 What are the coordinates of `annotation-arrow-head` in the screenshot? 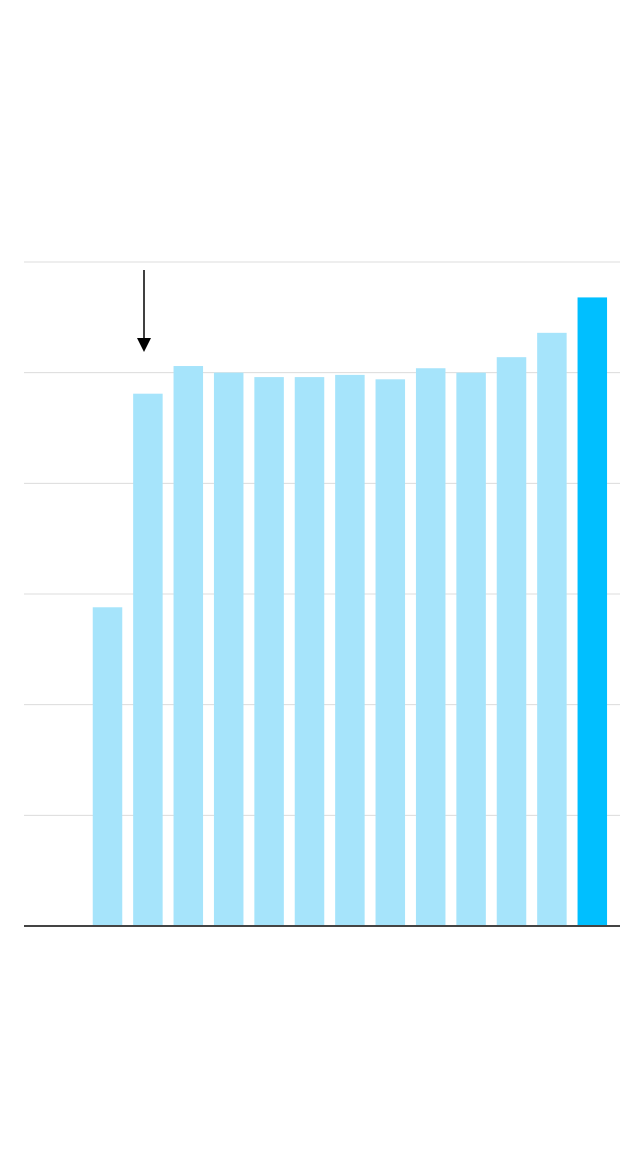 It's located at (144, 345).